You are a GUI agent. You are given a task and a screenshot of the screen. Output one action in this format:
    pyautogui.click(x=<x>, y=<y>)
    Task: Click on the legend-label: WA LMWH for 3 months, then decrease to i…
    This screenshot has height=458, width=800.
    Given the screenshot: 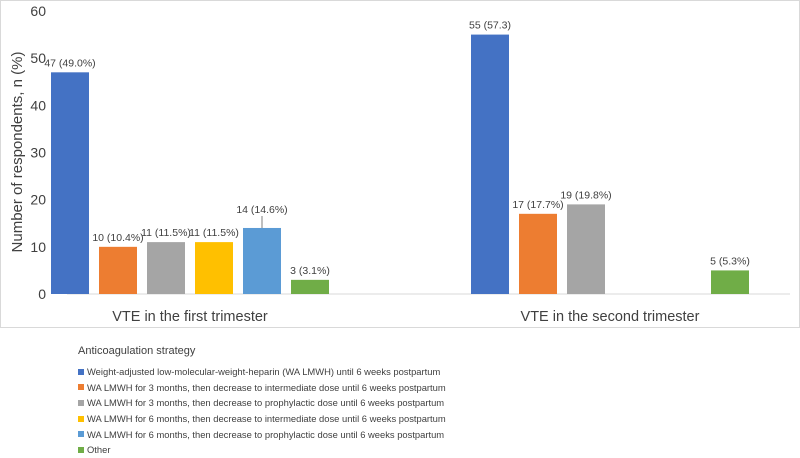 What is the action you would take?
    pyautogui.click(x=266, y=387)
    